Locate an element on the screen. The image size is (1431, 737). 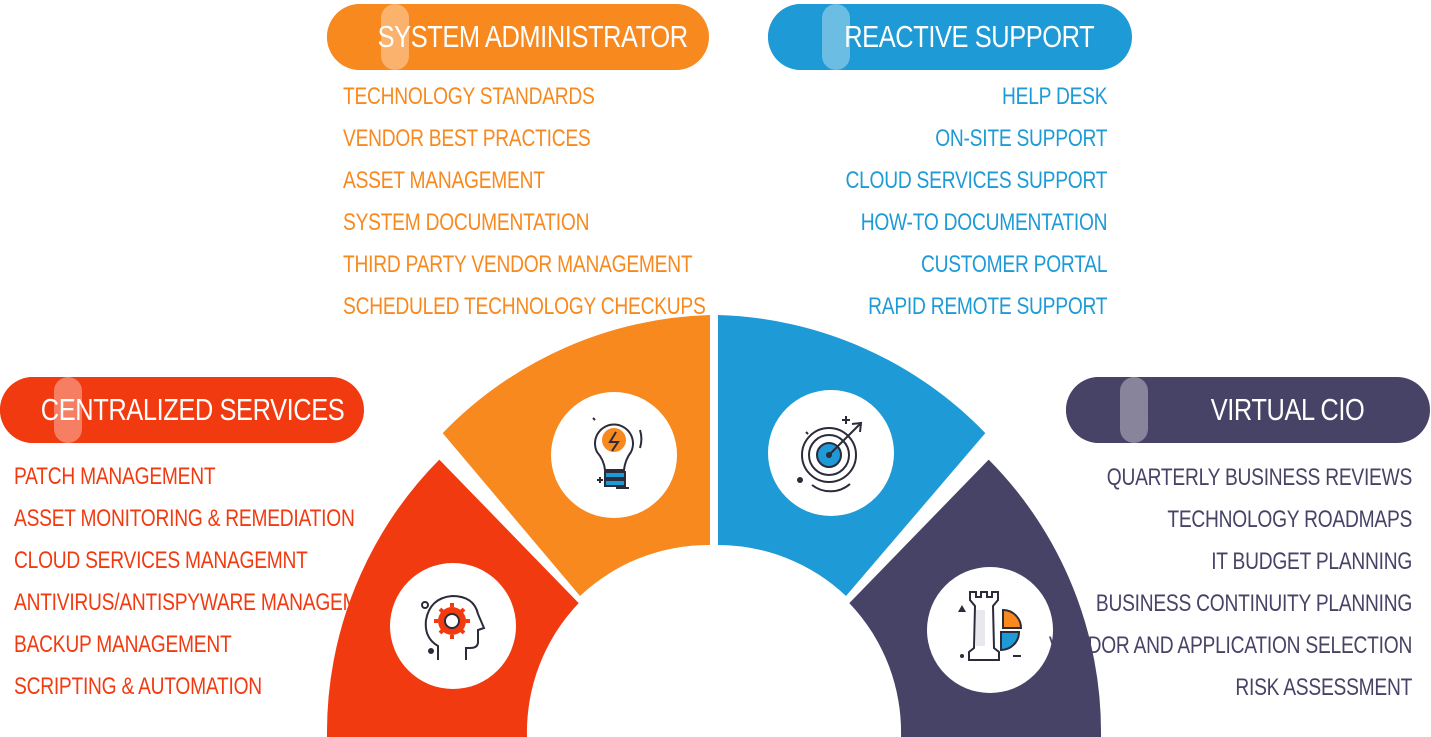
reactive-support-title: REACTIVE SUPPORT is located at coordinates (969, 36).